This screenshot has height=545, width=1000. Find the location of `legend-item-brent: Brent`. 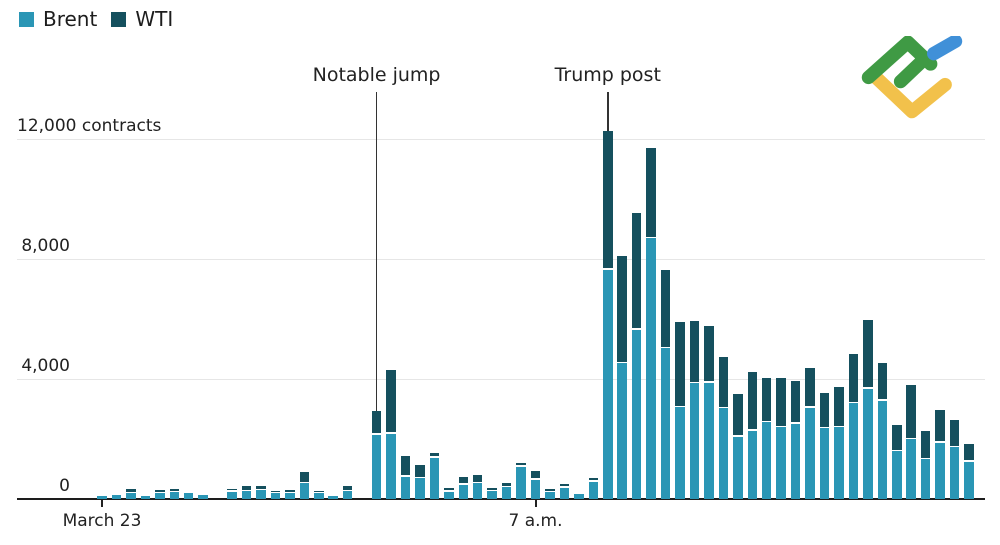

legend-item-brent: Brent is located at coordinates (58, 19).